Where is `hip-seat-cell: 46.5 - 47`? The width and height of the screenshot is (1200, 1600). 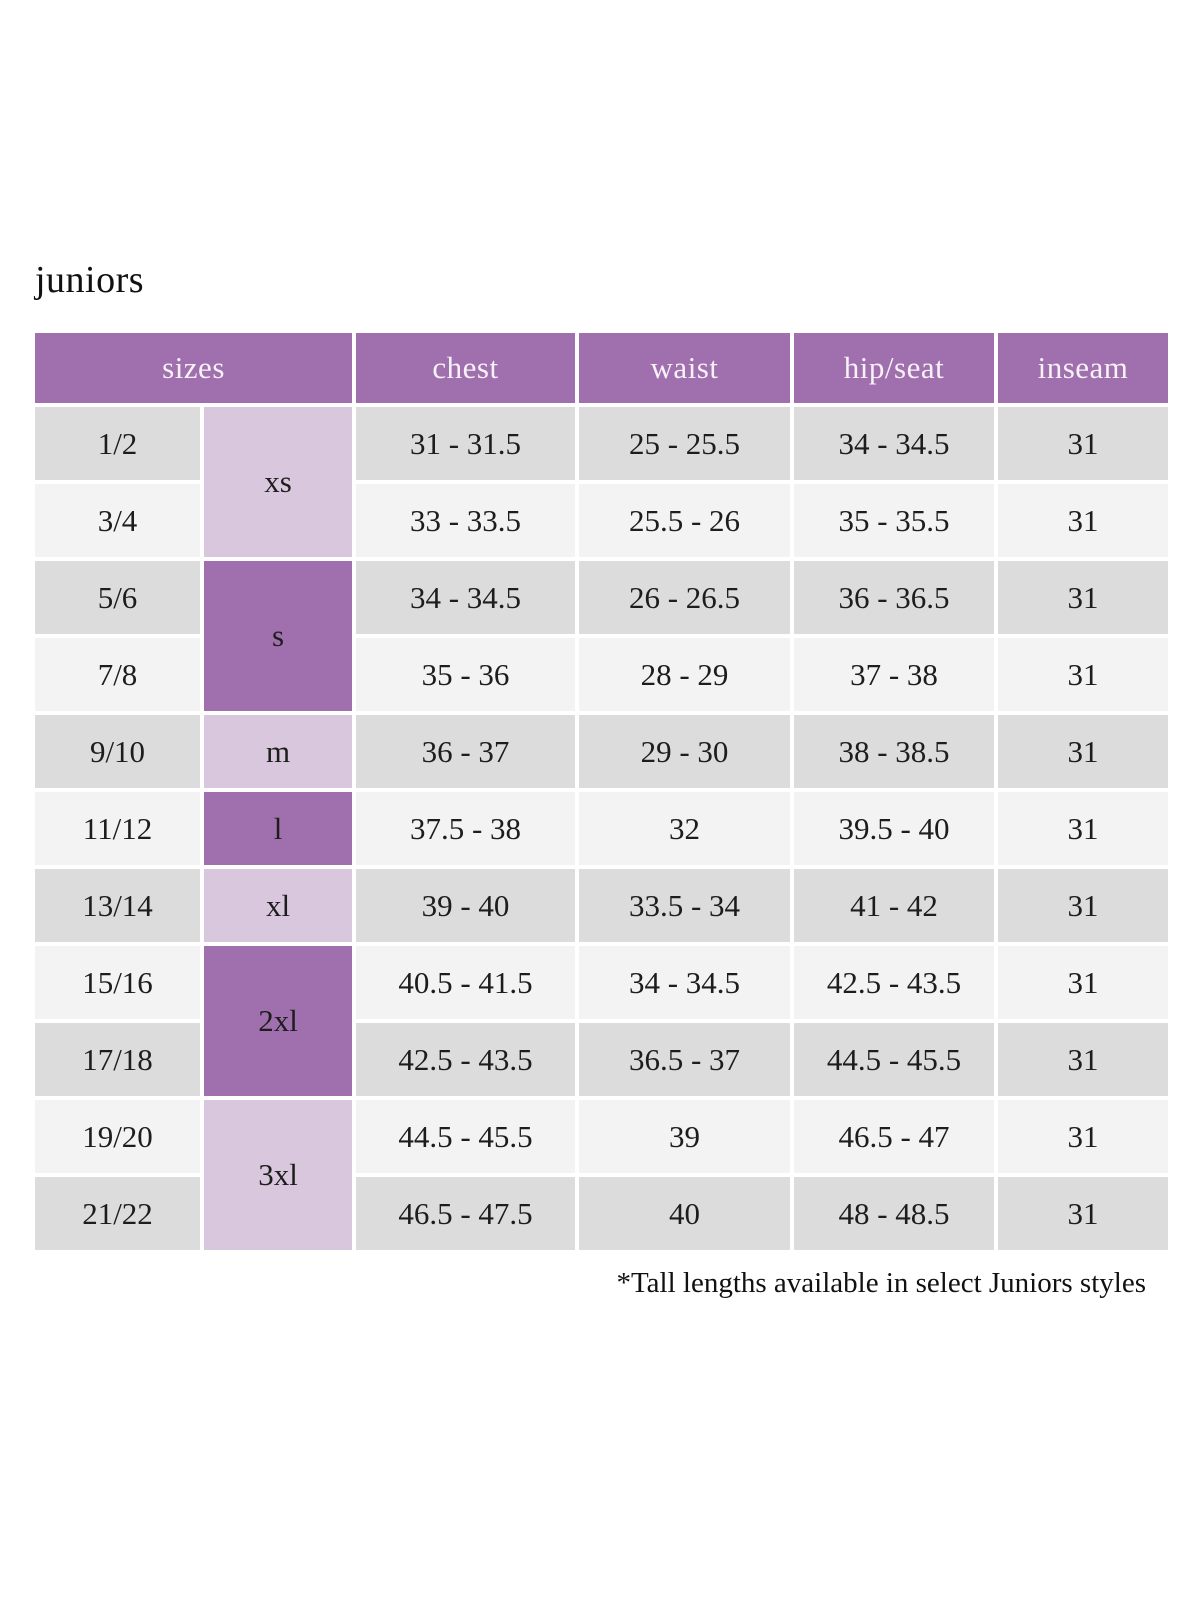
hip-seat-cell: 46.5 - 47 is located at coordinates (894, 1136).